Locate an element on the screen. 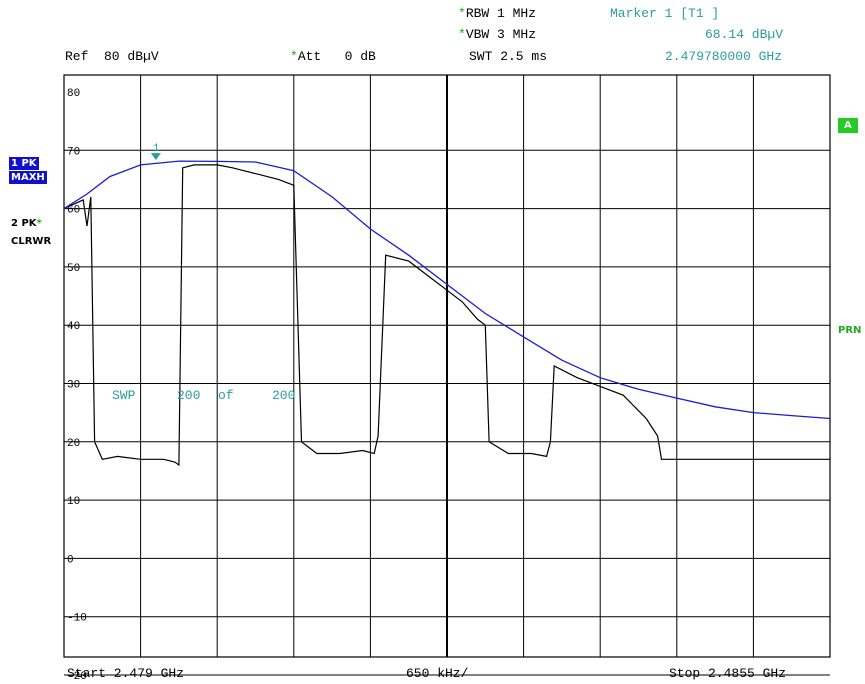 The image size is (865, 684). y-tick-label: 80 is located at coordinates (73, 94).